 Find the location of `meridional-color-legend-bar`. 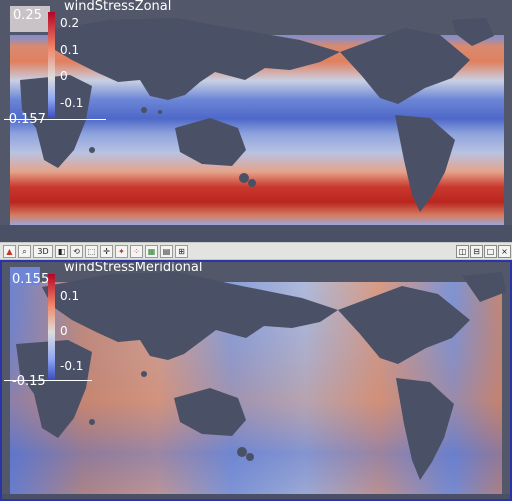

meridional-color-legend-bar is located at coordinates (51, 327).